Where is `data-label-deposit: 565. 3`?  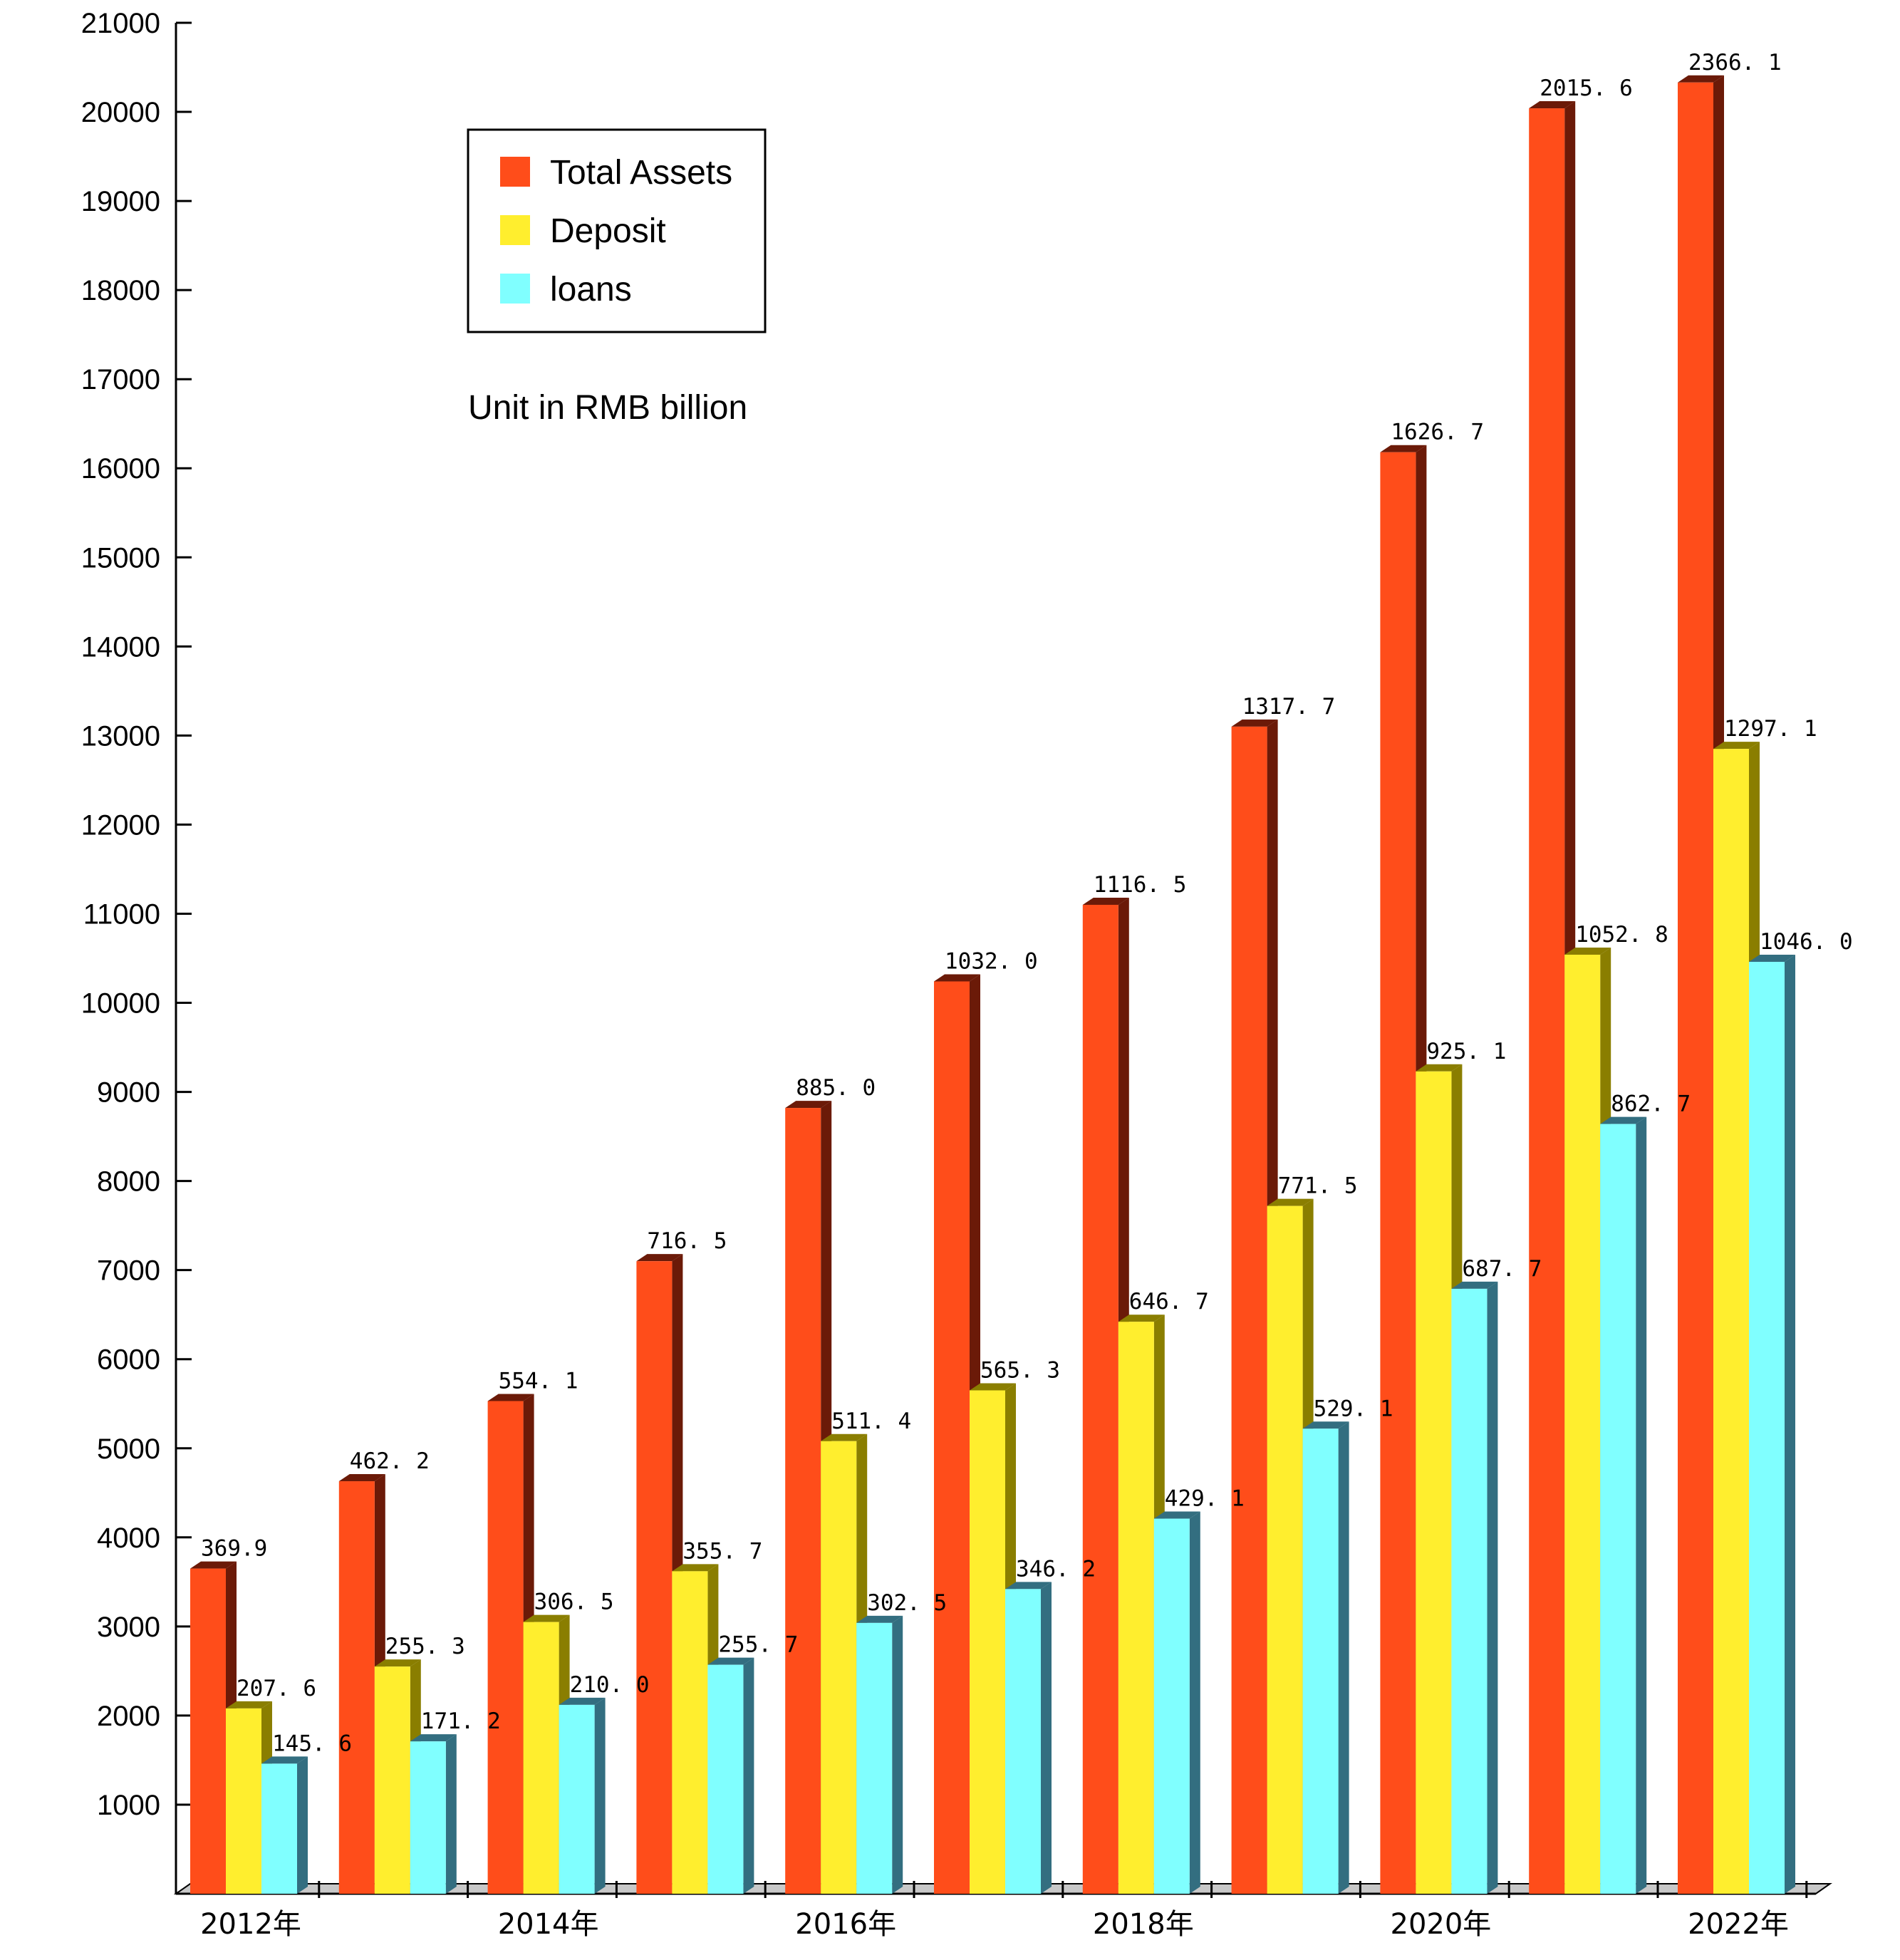 data-label-deposit: 565. 3 is located at coordinates (1020, 1370).